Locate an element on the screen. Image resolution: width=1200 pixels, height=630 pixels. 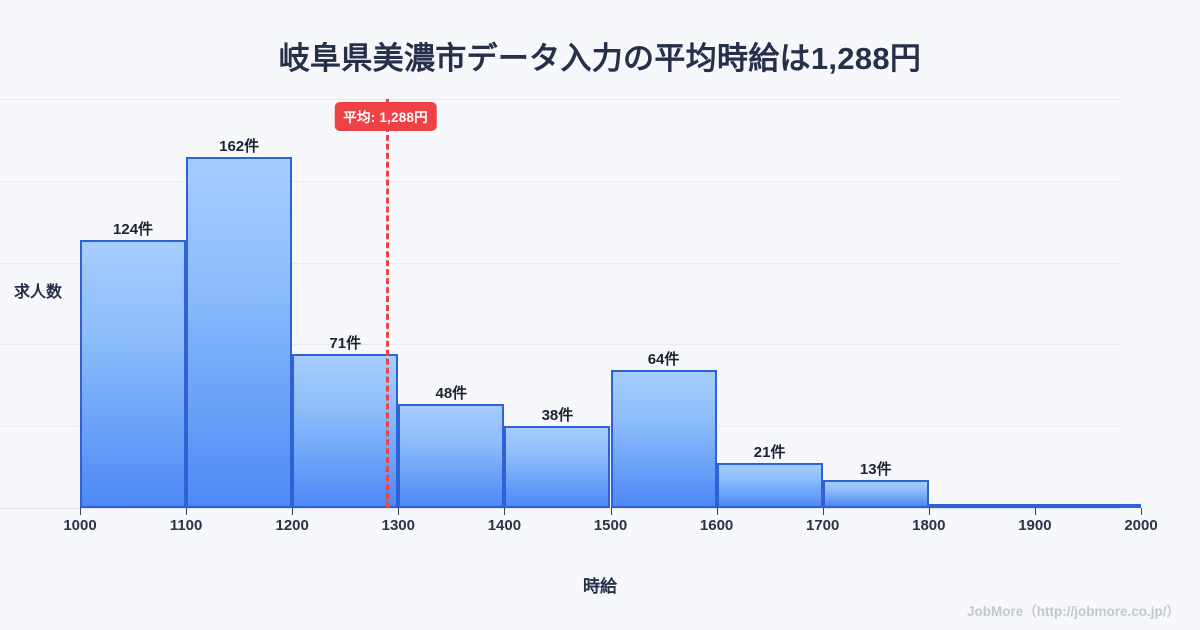
bar-value-label: 162件 is located at coordinates (239, 147).